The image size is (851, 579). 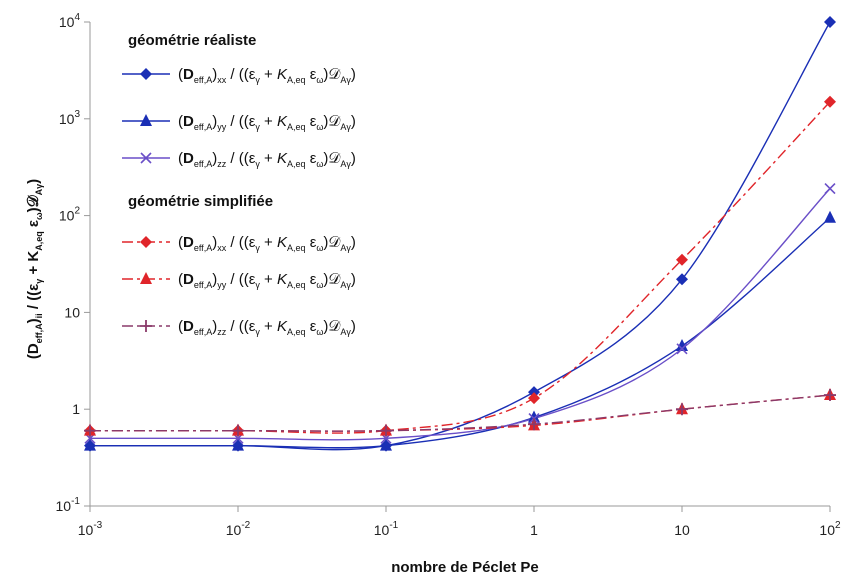 What do you see at coordinates (238, 529) in the screenshot?
I see `x-tick-label: 10⁻²` at bounding box center [238, 529].